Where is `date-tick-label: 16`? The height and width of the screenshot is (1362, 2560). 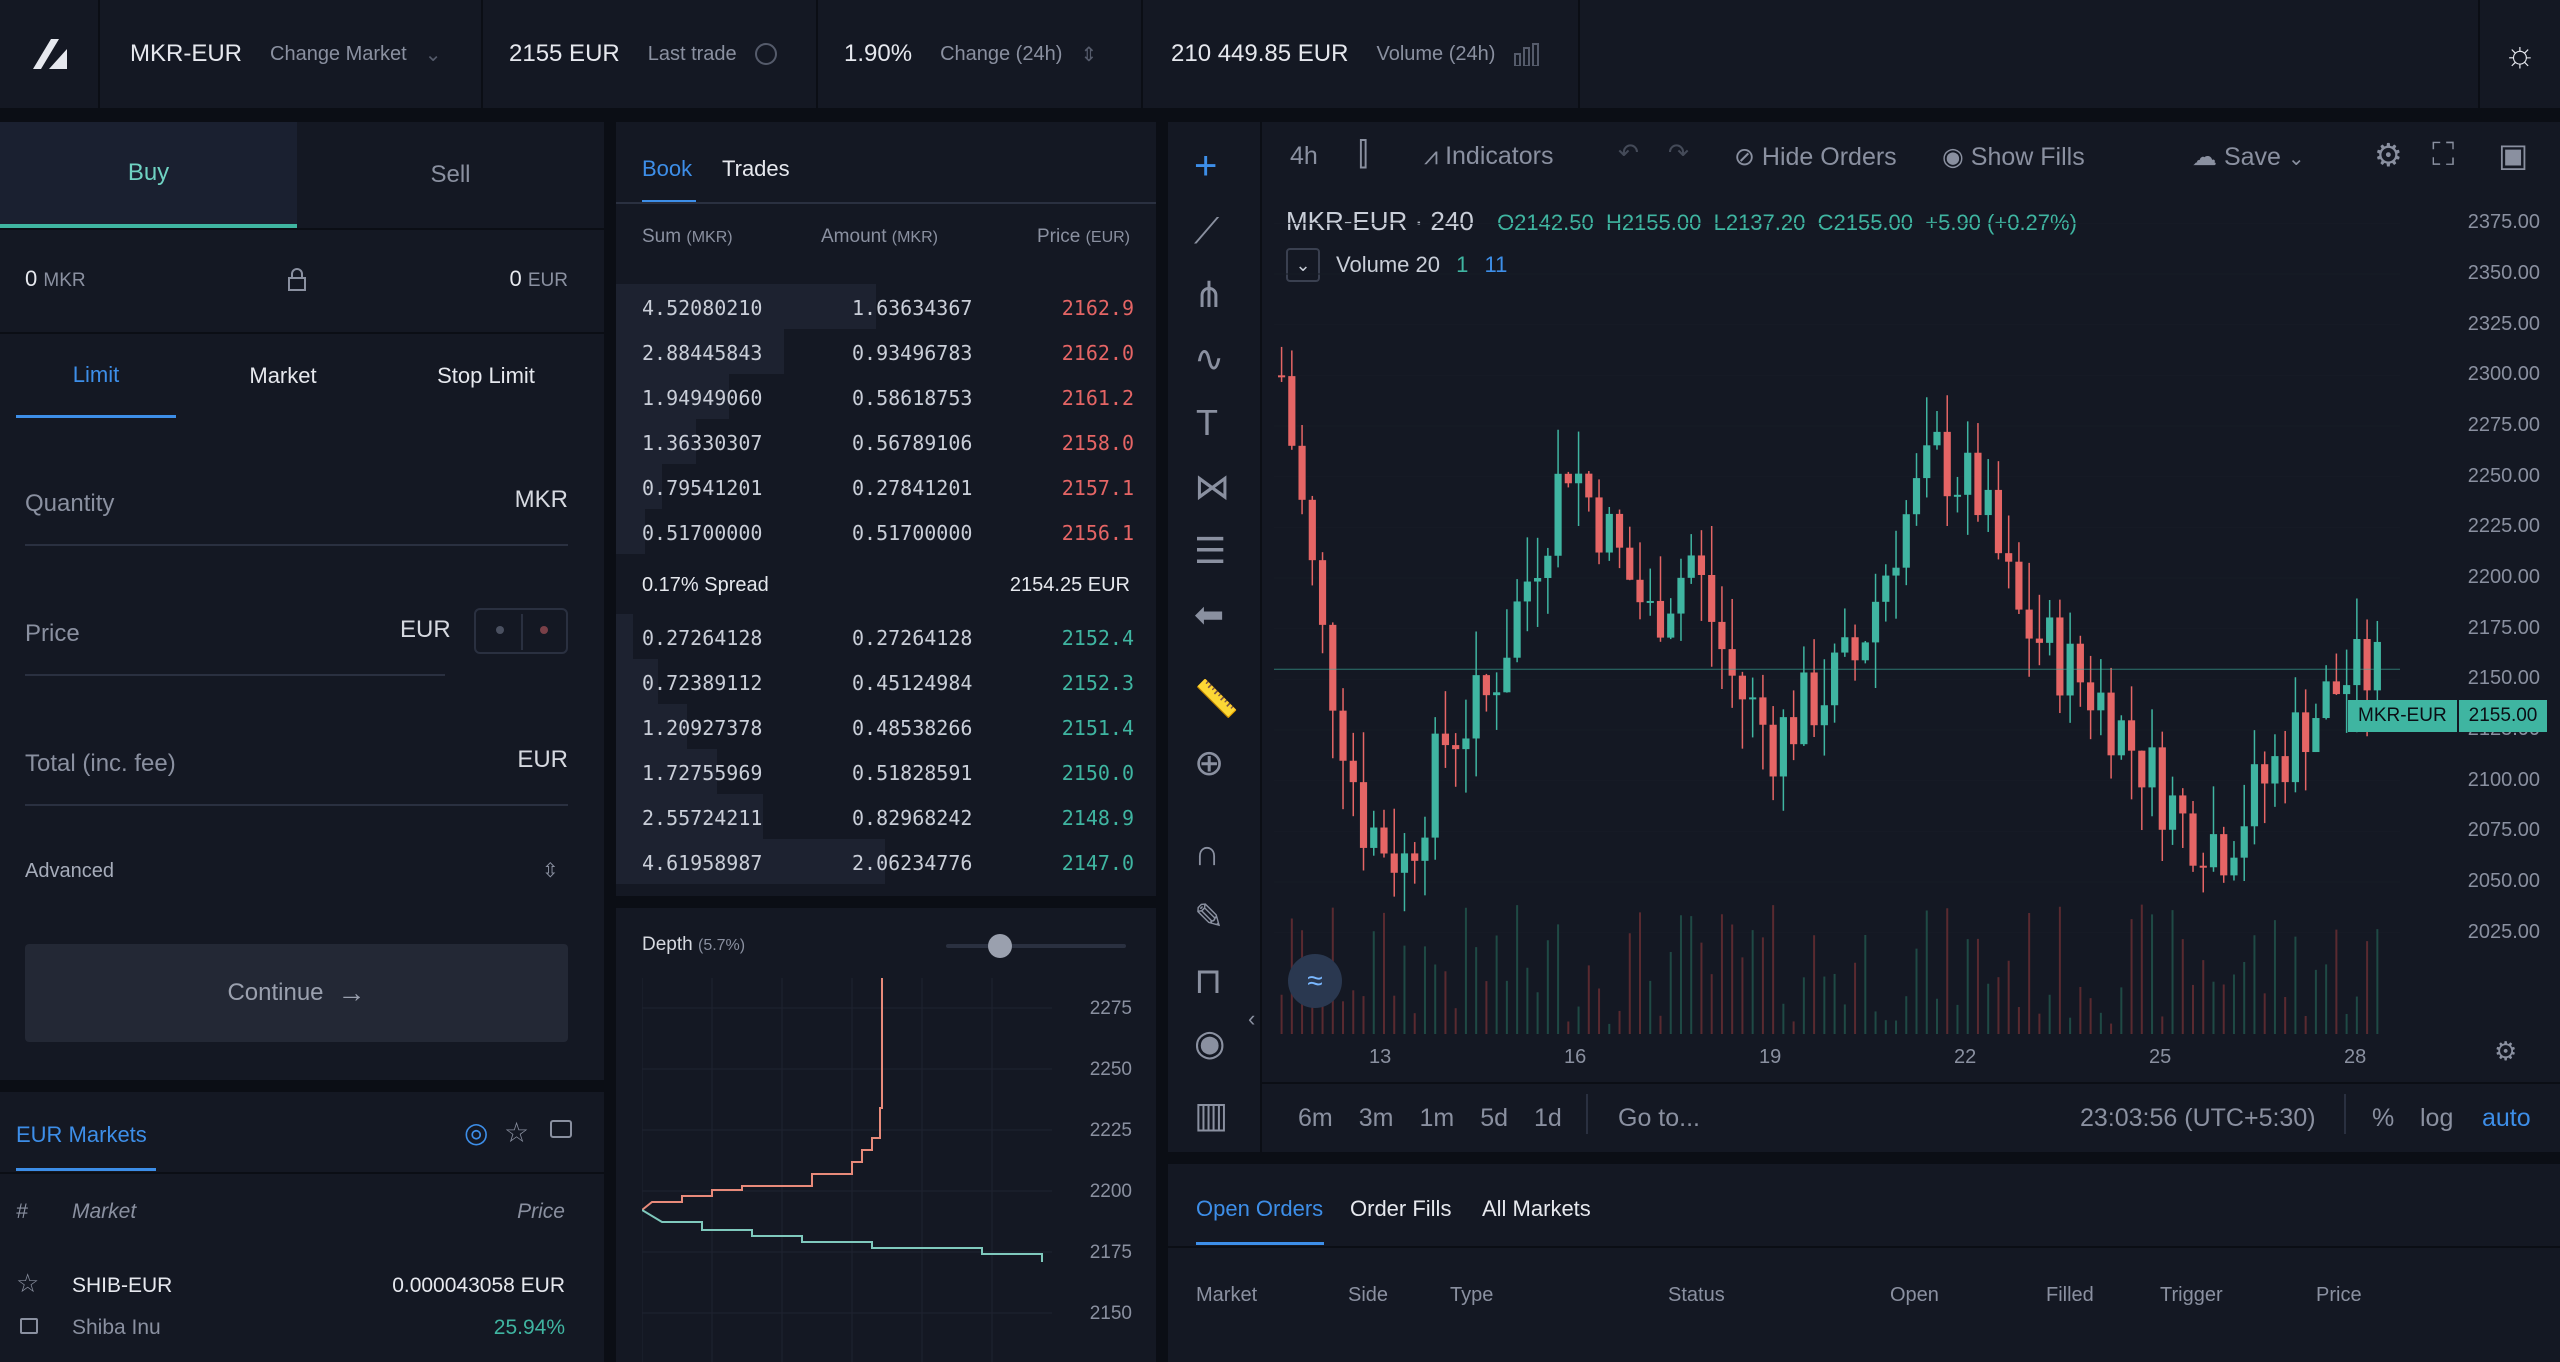 date-tick-label: 16 is located at coordinates (1575, 1057).